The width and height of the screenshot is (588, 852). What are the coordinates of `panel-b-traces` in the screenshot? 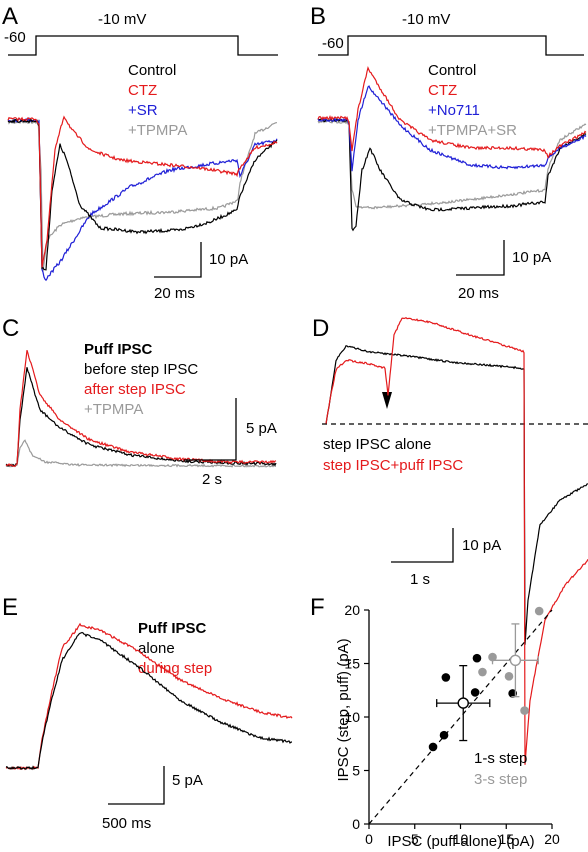 It's located at (452, 148).